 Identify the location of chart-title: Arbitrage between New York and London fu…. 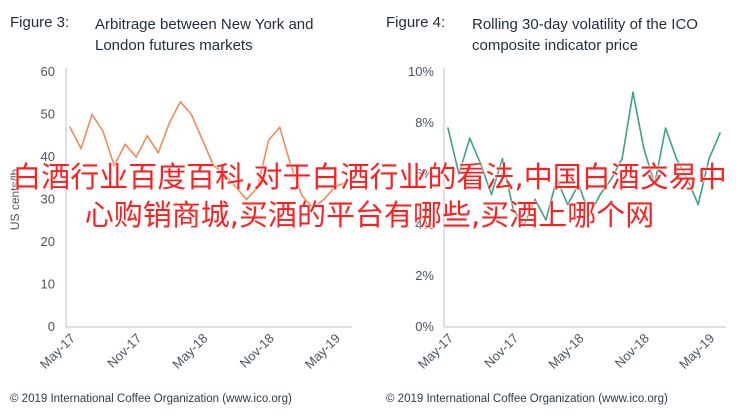
(204, 35).